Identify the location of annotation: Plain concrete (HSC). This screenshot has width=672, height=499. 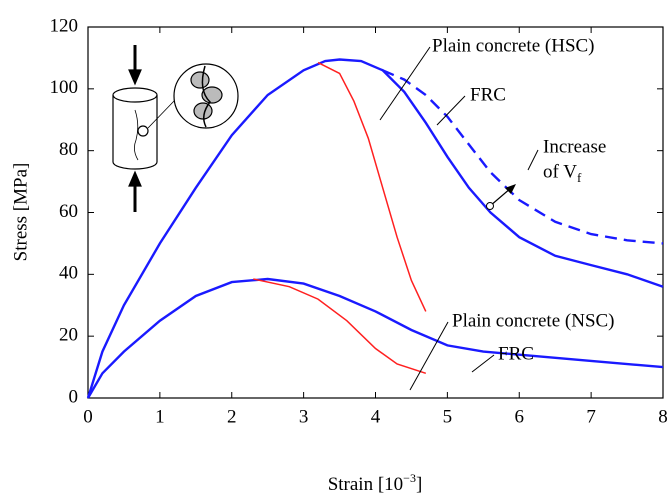
(513, 45).